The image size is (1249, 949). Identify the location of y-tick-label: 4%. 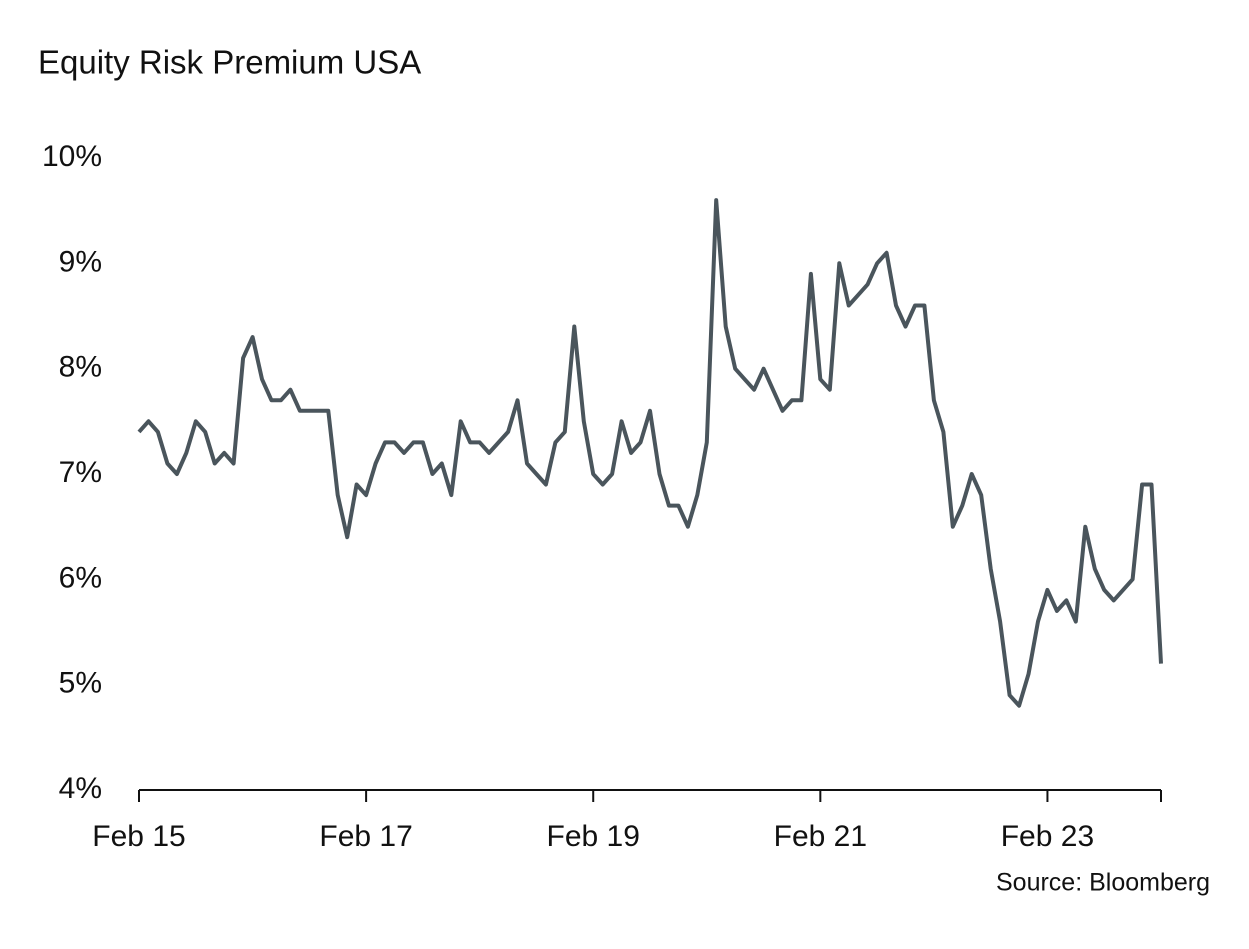
(80, 788).